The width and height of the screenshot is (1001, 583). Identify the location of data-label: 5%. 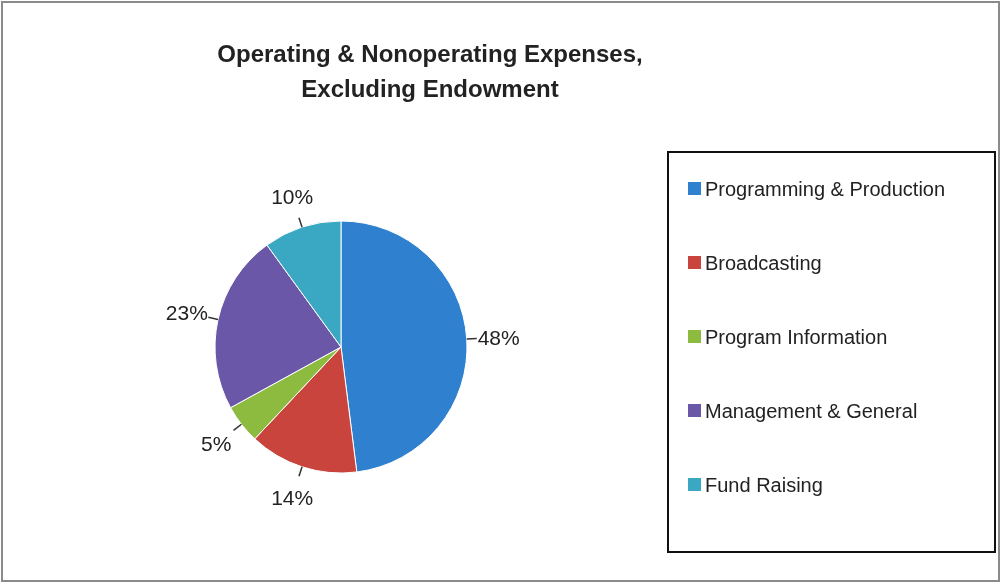
(216, 444).